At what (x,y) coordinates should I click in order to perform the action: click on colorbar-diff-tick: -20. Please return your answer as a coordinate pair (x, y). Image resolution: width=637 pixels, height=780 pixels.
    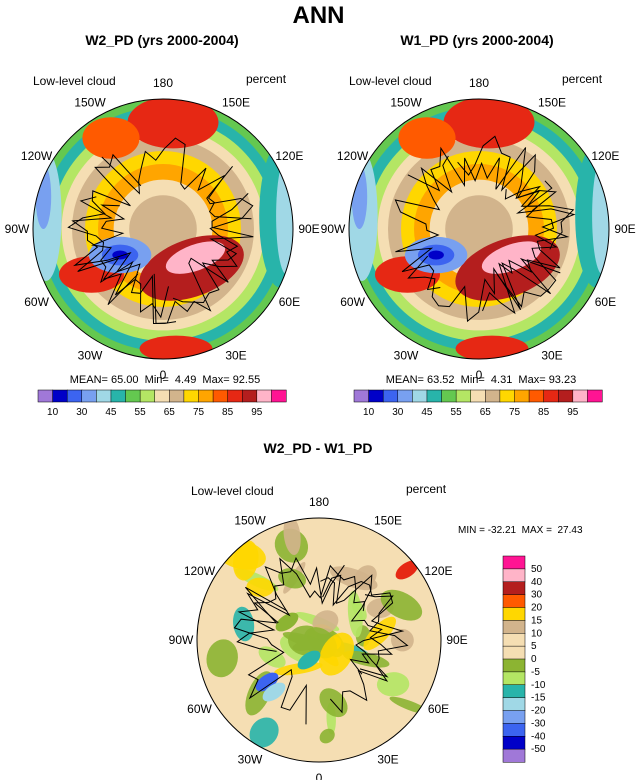
    Looking at the image, I should click on (538, 711).